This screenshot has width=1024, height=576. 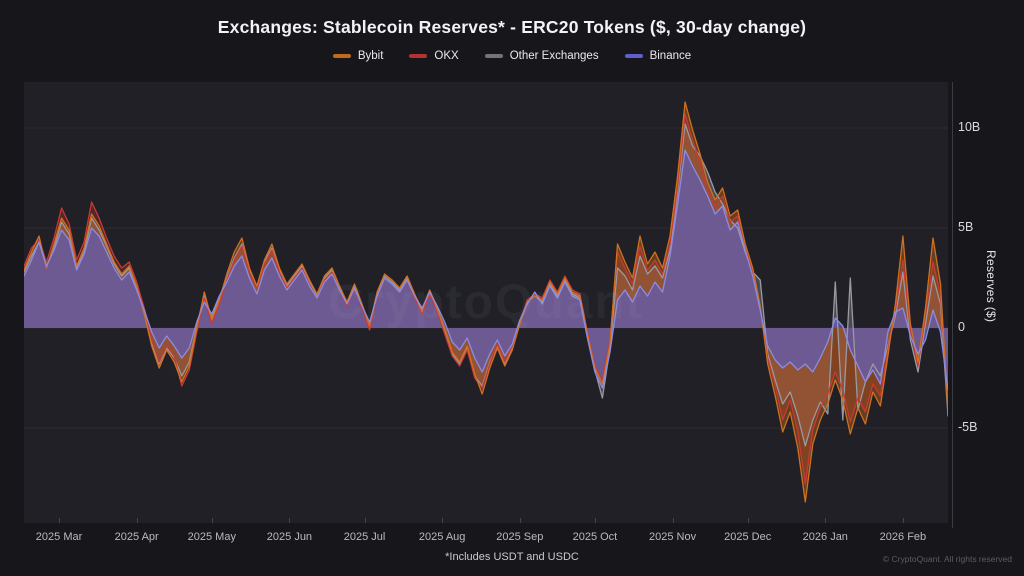 What do you see at coordinates (370, 56) in the screenshot?
I see `legend-label: Bybit` at bounding box center [370, 56].